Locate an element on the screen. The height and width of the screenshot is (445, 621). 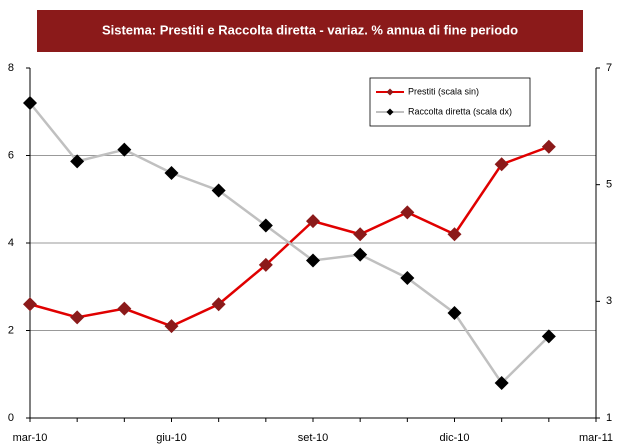
x-tick-label: dic-10 is located at coordinates (455, 438).